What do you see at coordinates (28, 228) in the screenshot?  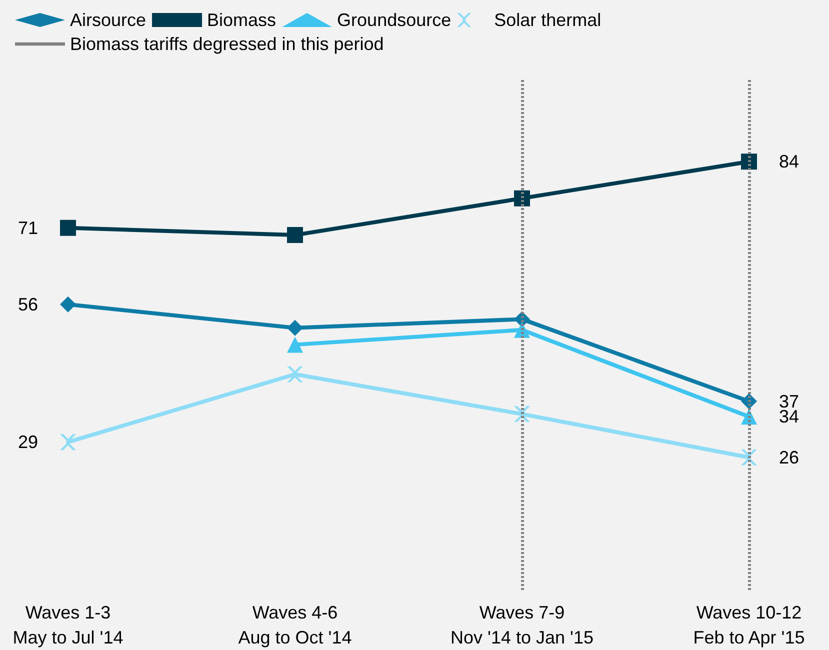 I see `data-label: 71` at bounding box center [28, 228].